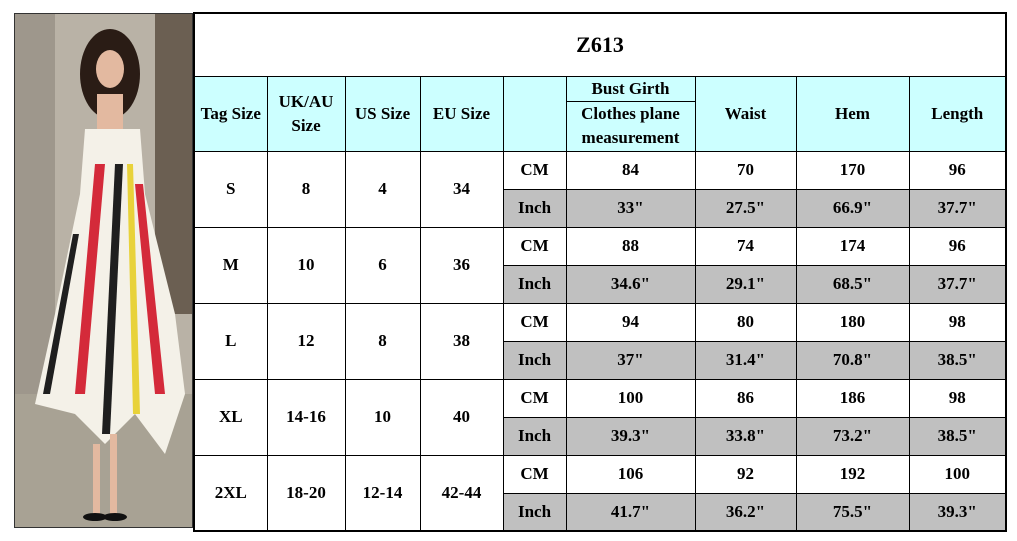  Describe the element at coordinates (382, 493) in the screenshot. I see `size-cell: 12-14` at that location.